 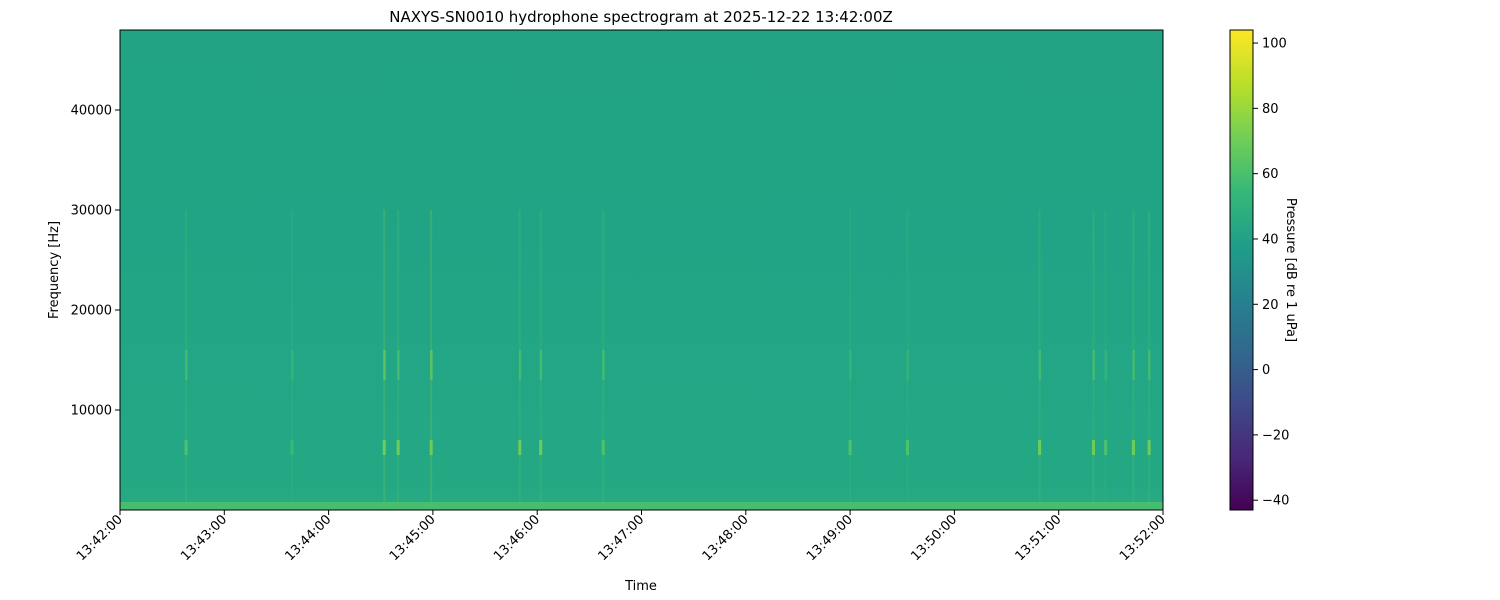 What do you see at coordinates (1039, 538) in the screenshot?
I see `x-tick-label: 13:51:00` at bounding box center [1039, 538].